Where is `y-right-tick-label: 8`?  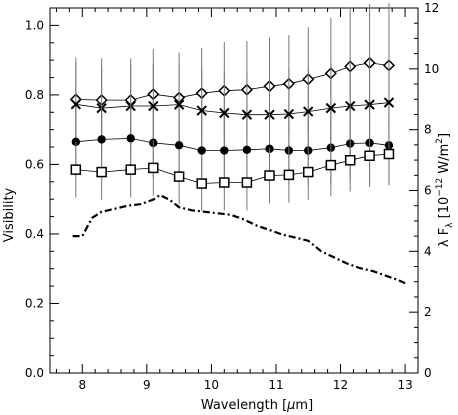
y-right-tick-label: 8 is located at coordinates (428, 130).